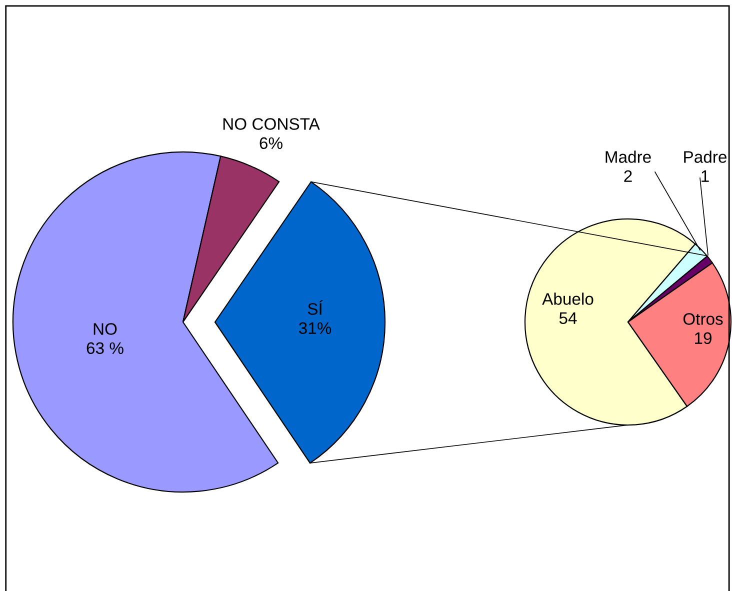  What do you see at coordinates (628, 176) in the screenshot?
I see `data-label: 2` at bounding box center [628, 176].